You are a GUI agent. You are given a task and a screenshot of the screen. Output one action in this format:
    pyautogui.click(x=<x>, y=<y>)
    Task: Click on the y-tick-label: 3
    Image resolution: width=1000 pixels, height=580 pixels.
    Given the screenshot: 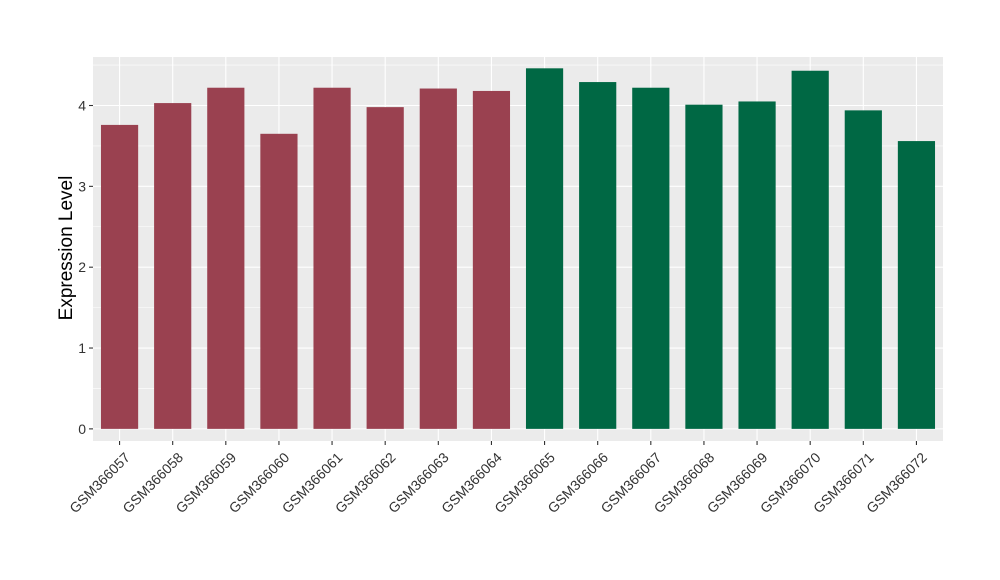 What is the action you would take?
    pyautogui.click(x=82, y=186)
    